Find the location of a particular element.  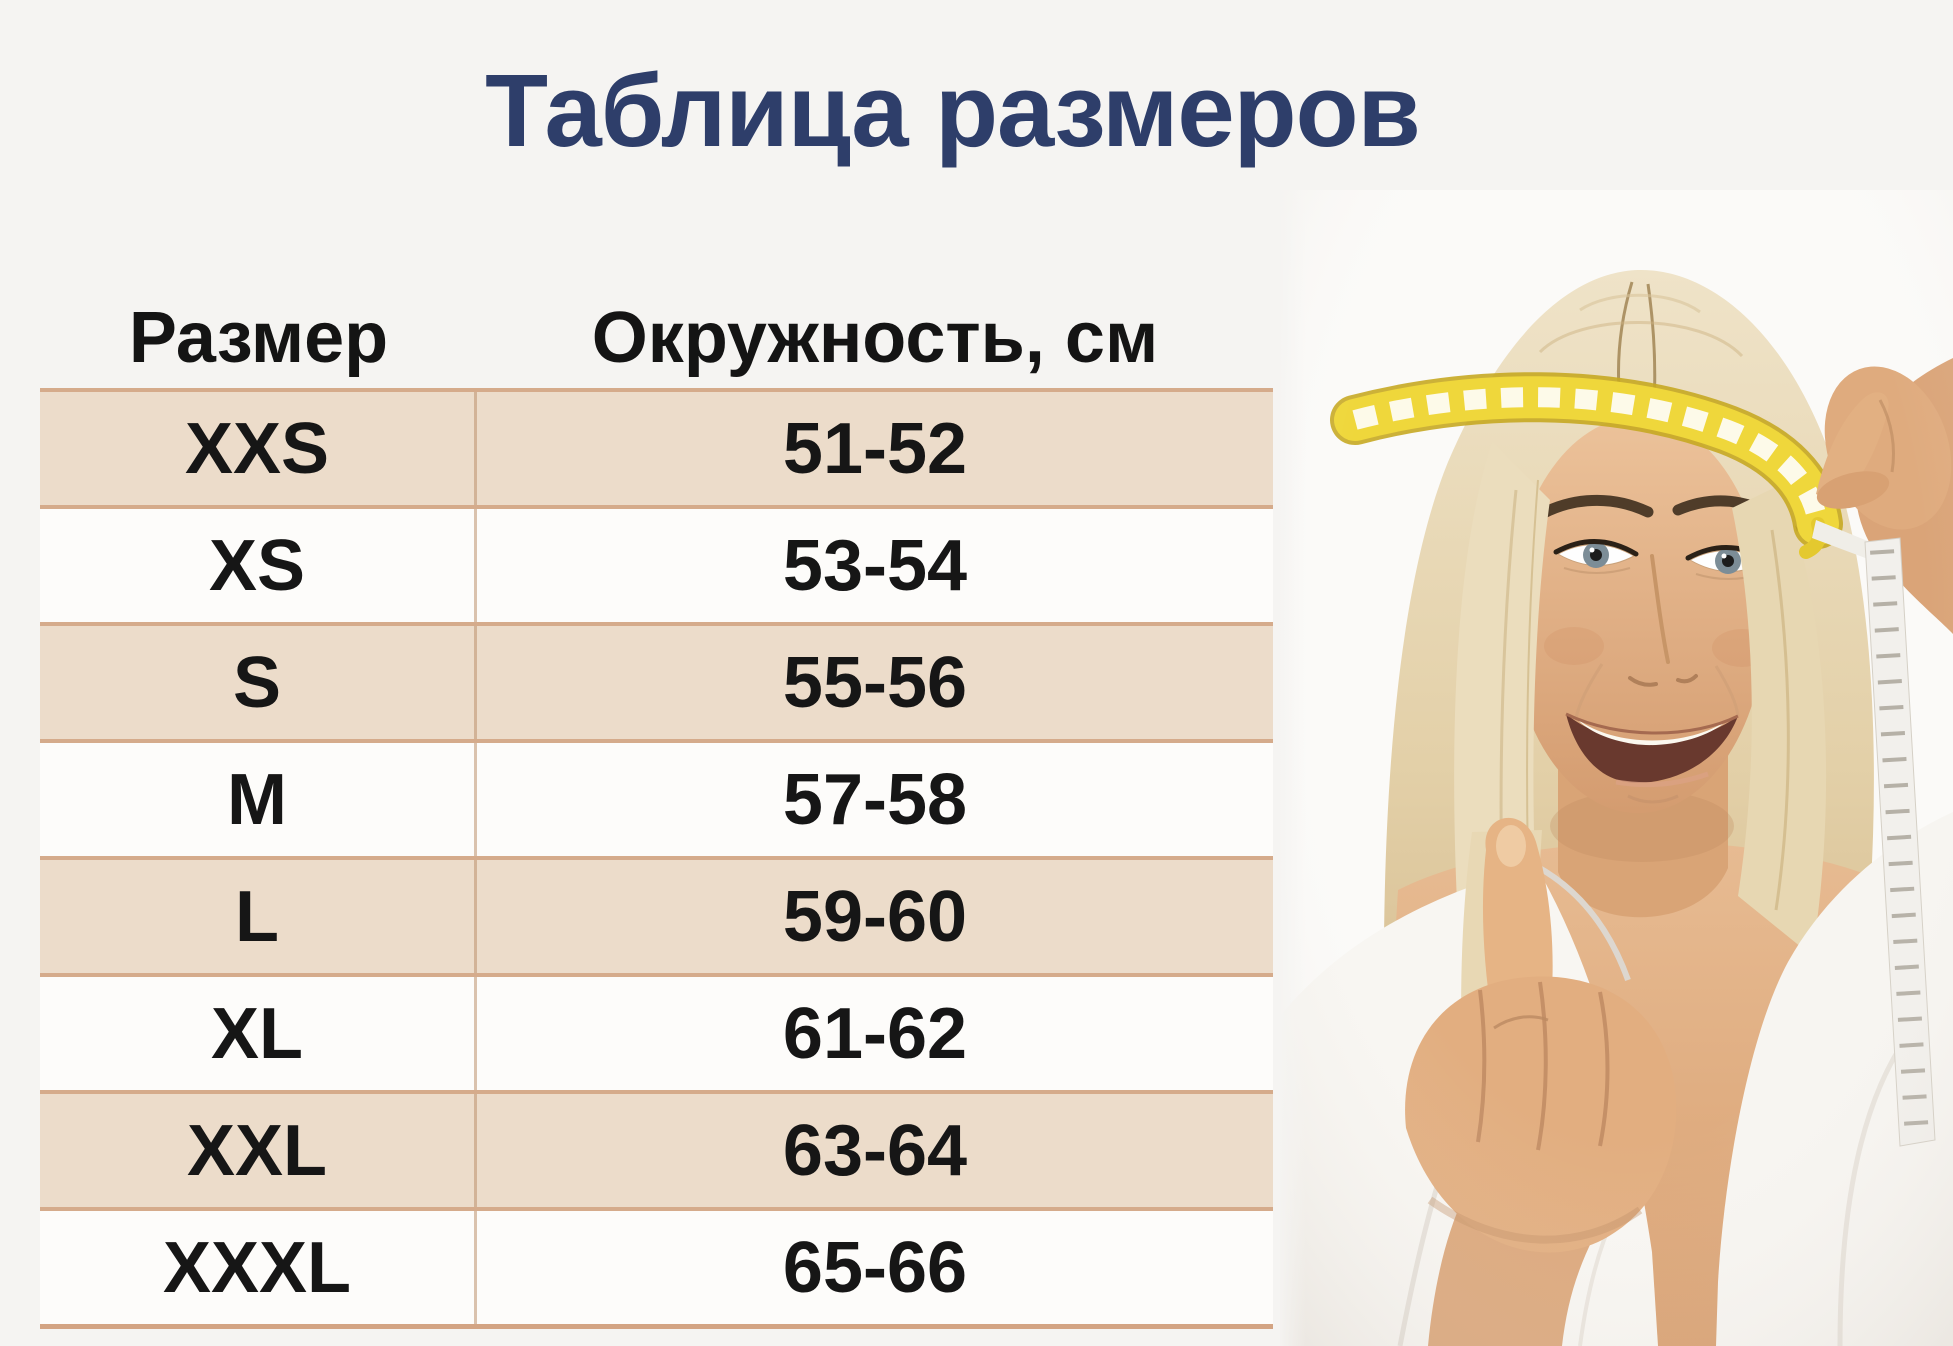

size-cell: XS is located at coordinates (258, 565).